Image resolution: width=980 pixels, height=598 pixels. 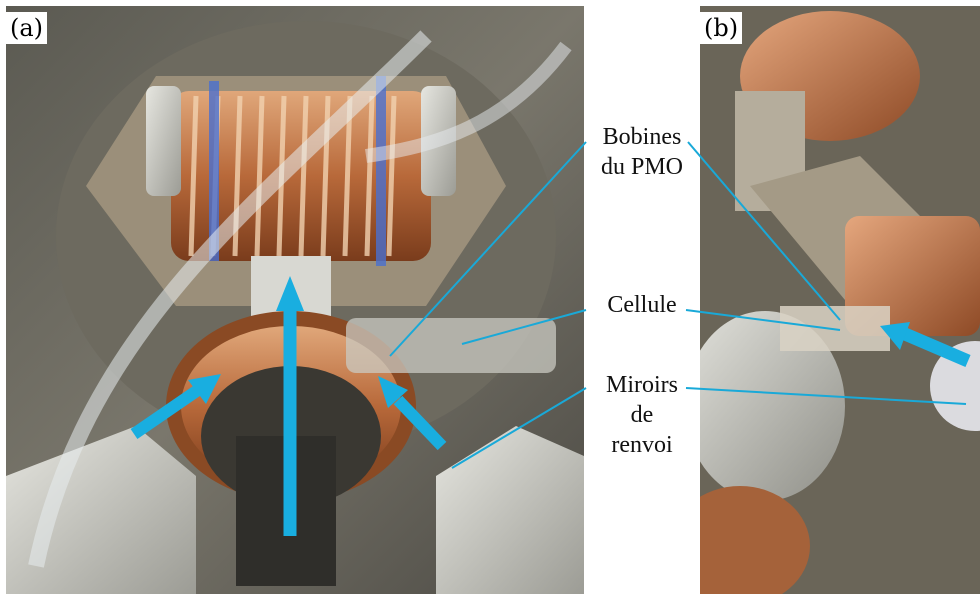 I want to click on caption-miroirs-line2: de, so click(x=642, y=415).